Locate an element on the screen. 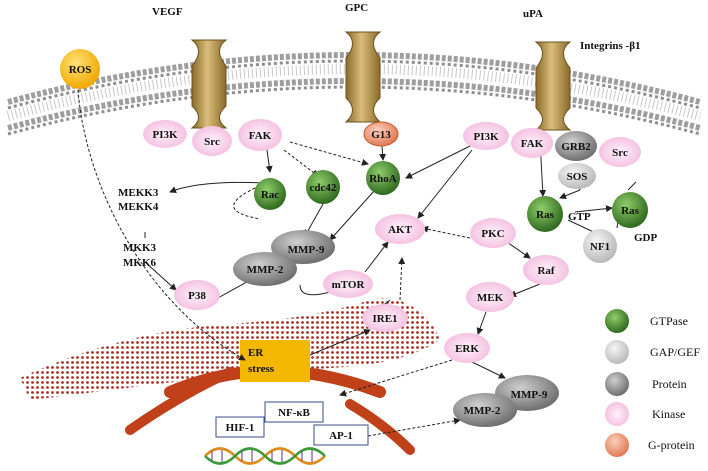  node-mmp2-top is located at coordinates (265, 269).